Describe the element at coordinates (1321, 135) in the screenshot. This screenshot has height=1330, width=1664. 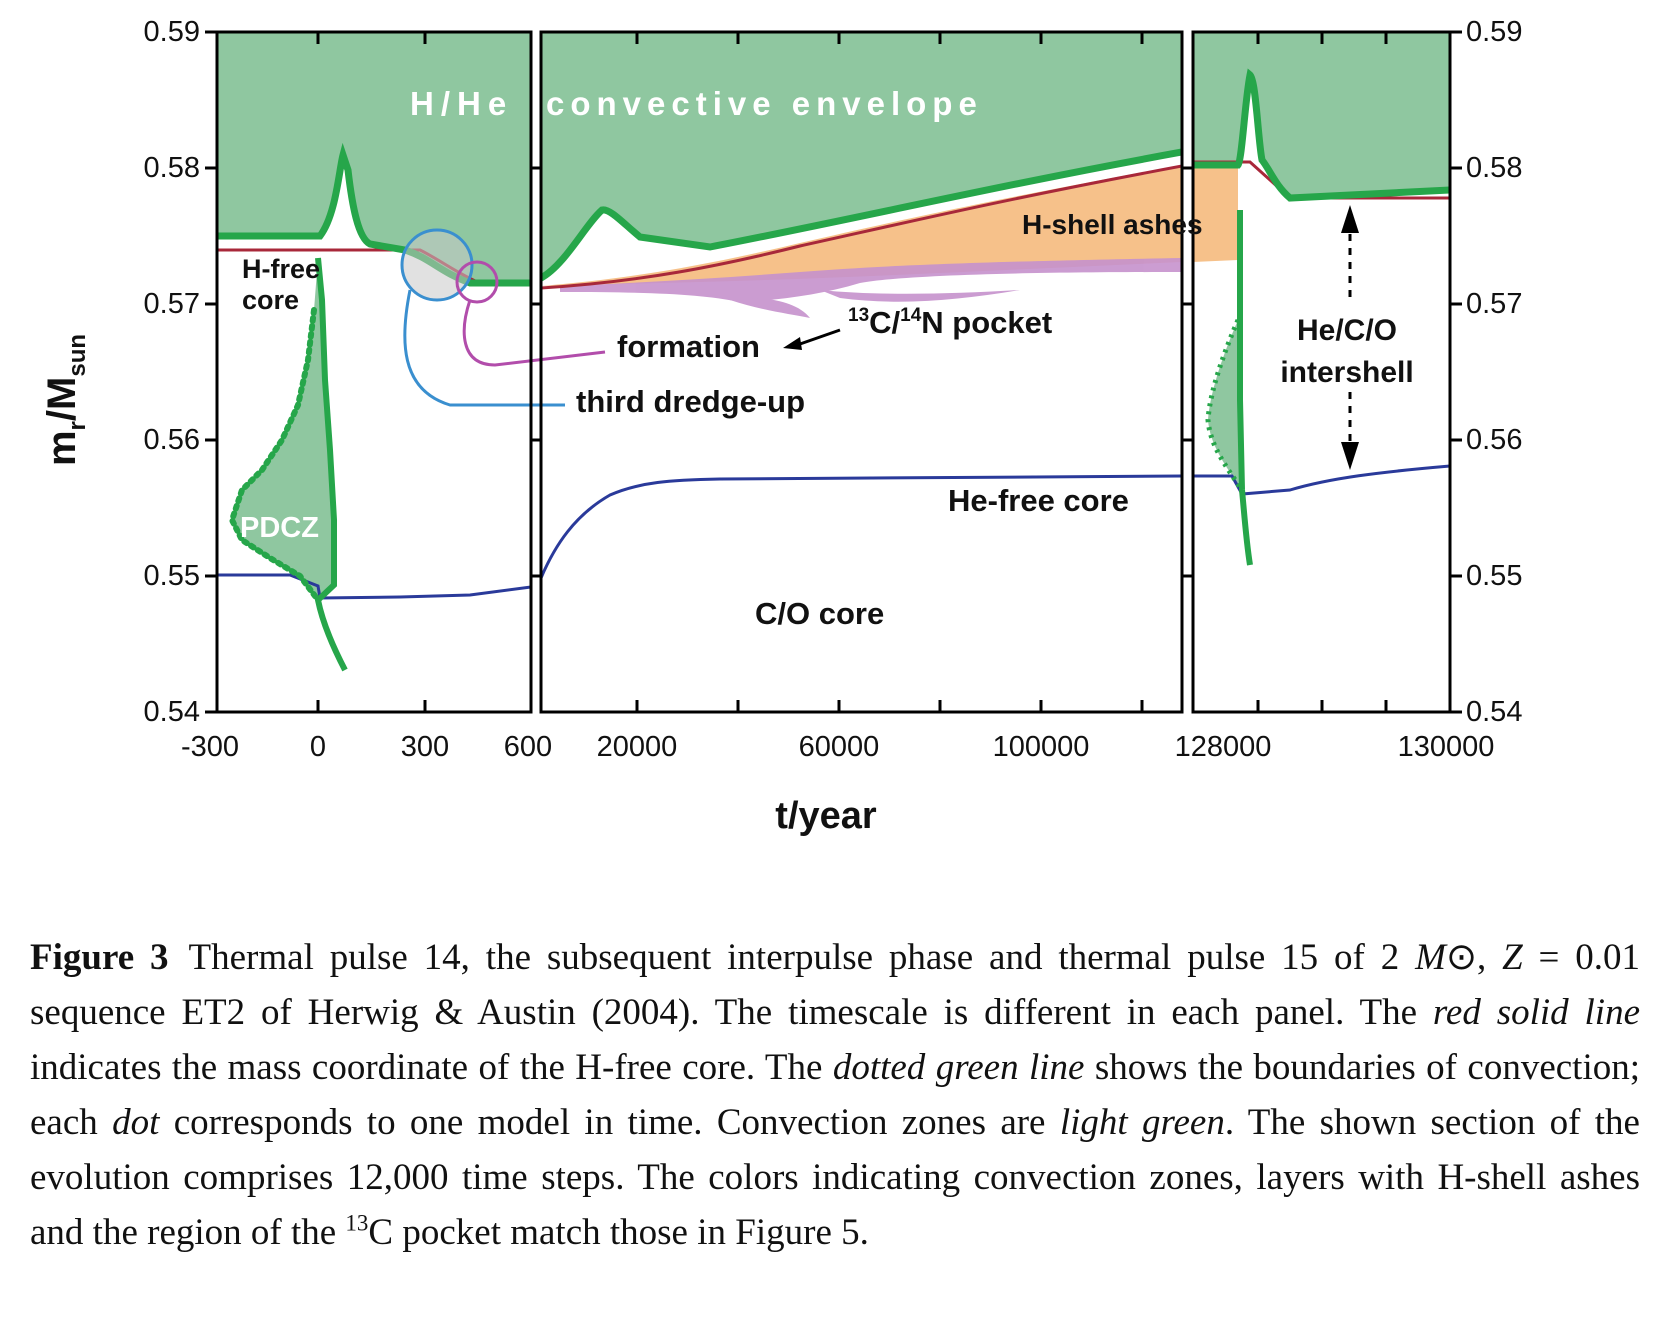
I see `convection-boundary-p3` at that location.